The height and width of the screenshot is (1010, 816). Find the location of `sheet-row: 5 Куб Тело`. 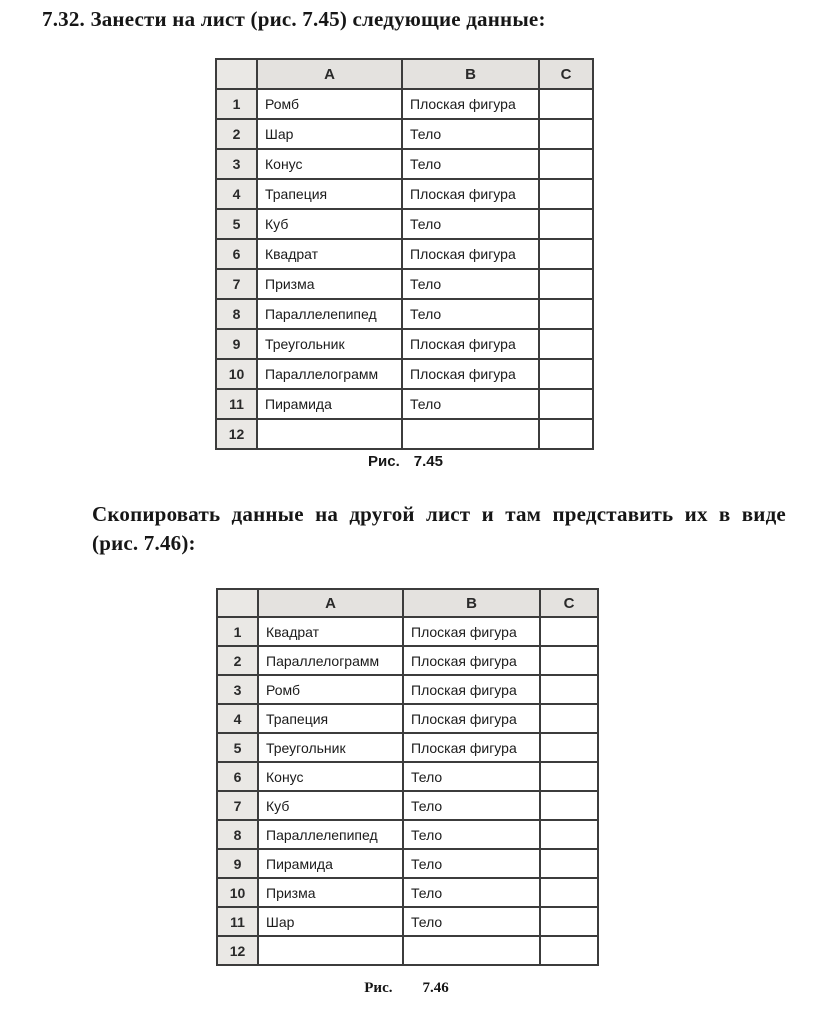

sheet-row: 5 Куб Тело is located at coordinates (404, 224).